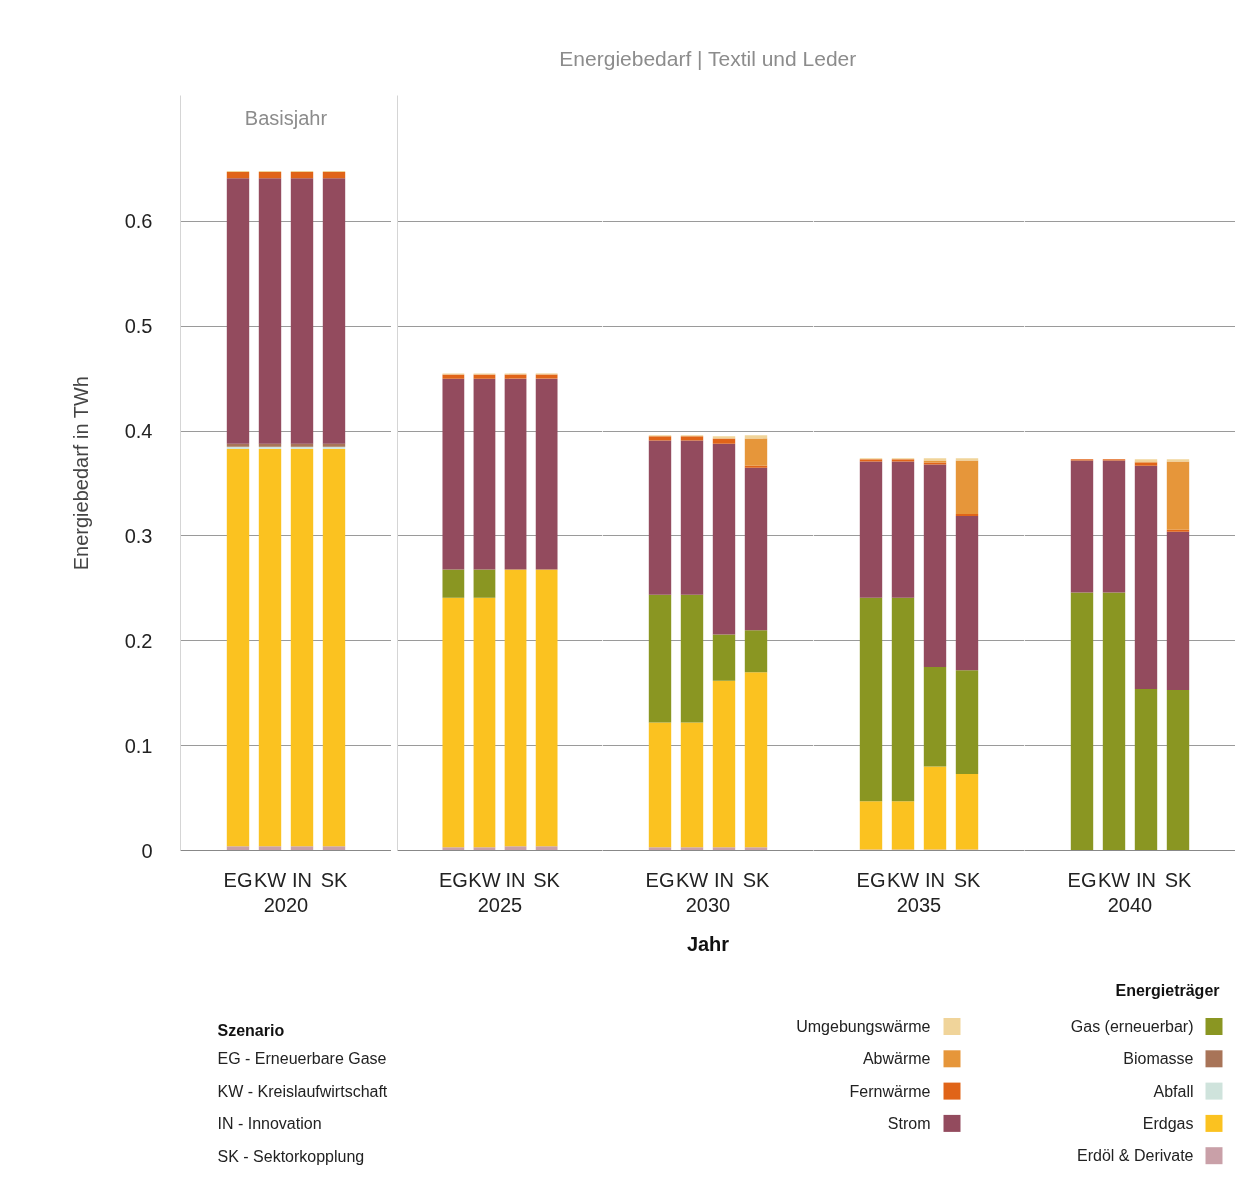  What do you see at coordinates (909, 1123) in the screenshot?
I see `legend-label: Strom` at bounding box center [909, 1123].